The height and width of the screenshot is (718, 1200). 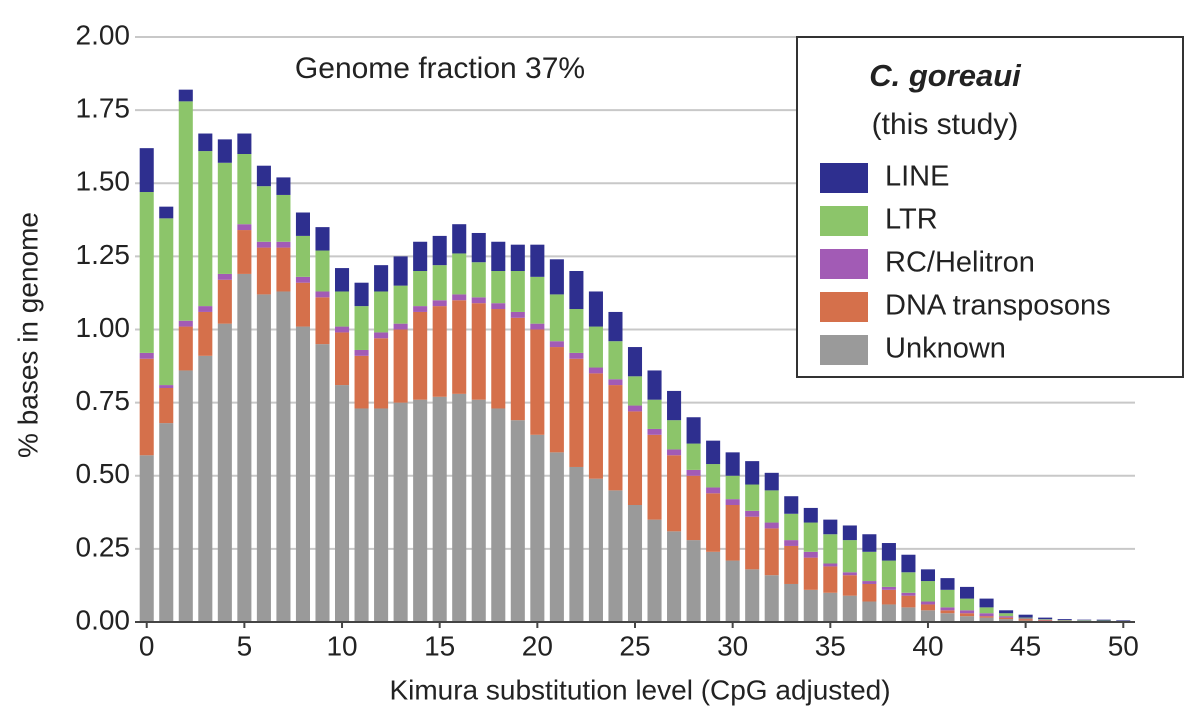 I want to click on x-tick-label: 10, so click(x=341, y=645).